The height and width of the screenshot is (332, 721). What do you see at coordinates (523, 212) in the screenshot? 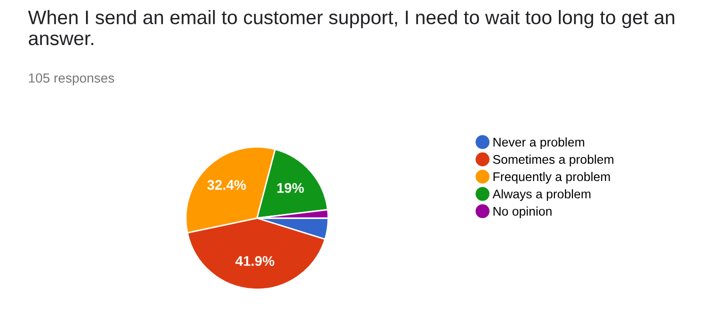
I see `legend-label: No opinion` at bounding box center [523, 212].